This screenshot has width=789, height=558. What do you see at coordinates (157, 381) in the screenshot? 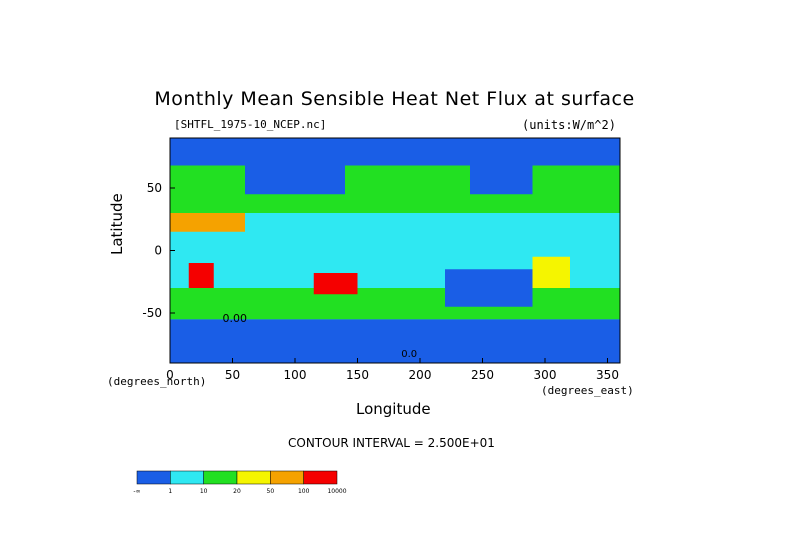
I see `y-axis-units: (degrees_north)` at bounding box center [157, 381].